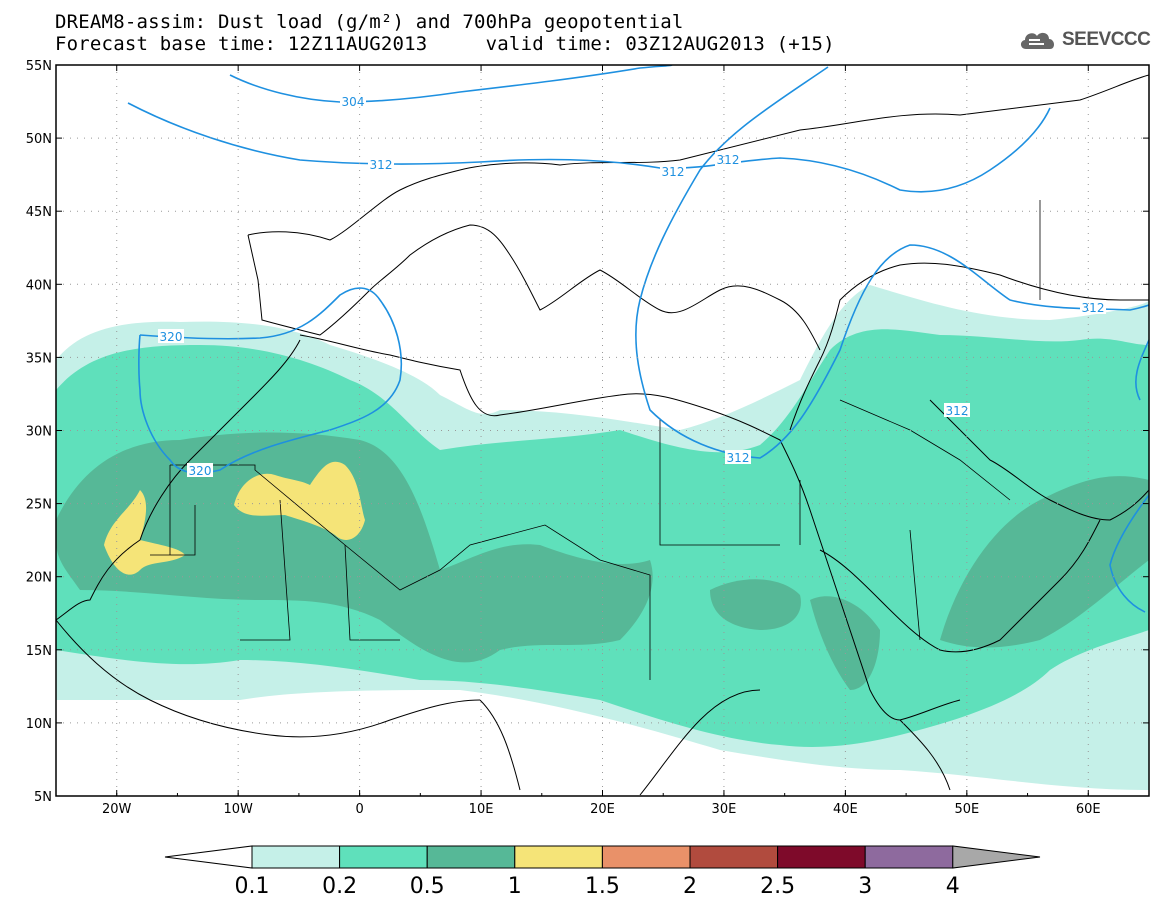  What do you see at coordinates (339, 886) in the screenshot?
I see `colorbar-tick-label: 0.2` at bounding box center [339, 886].